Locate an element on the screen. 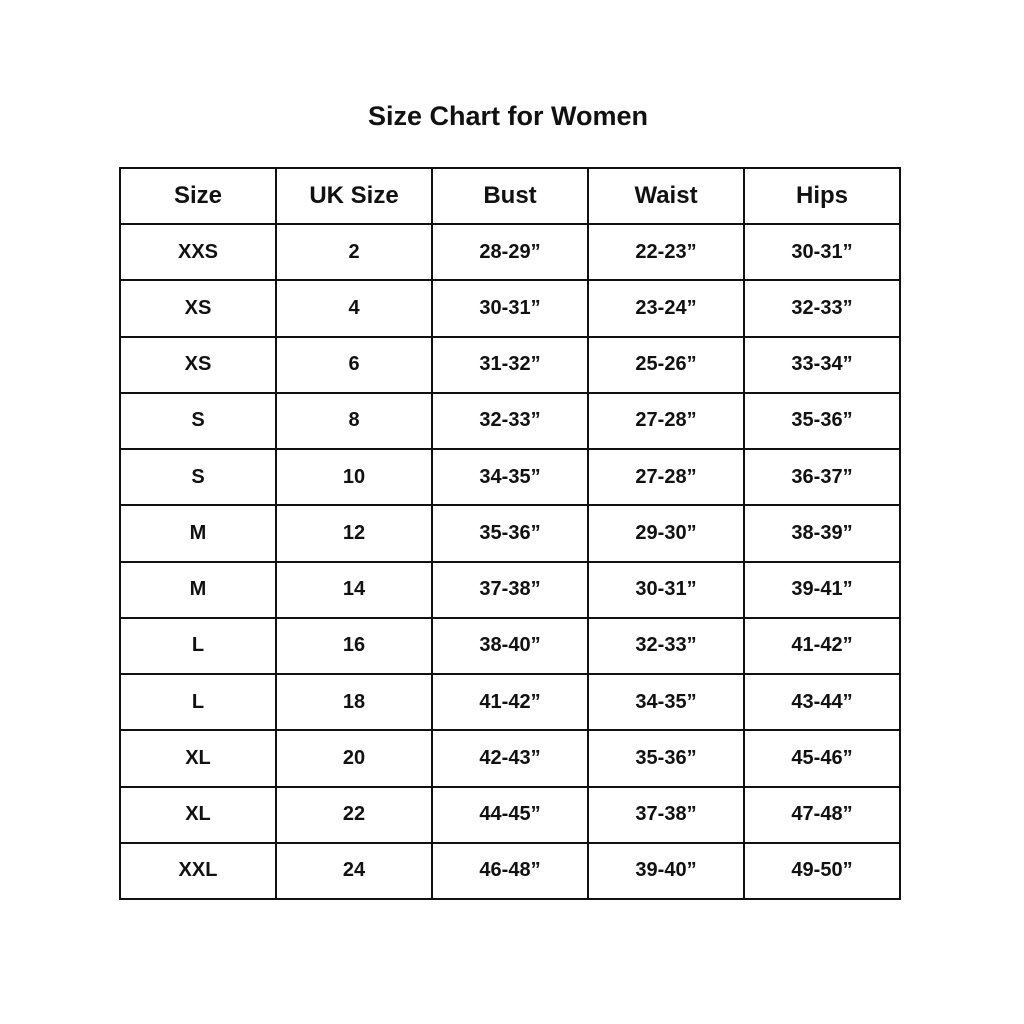 The height and width of the screenshot is (1024, 1024). column-header-size: Size is located at coordinates (198, 196).